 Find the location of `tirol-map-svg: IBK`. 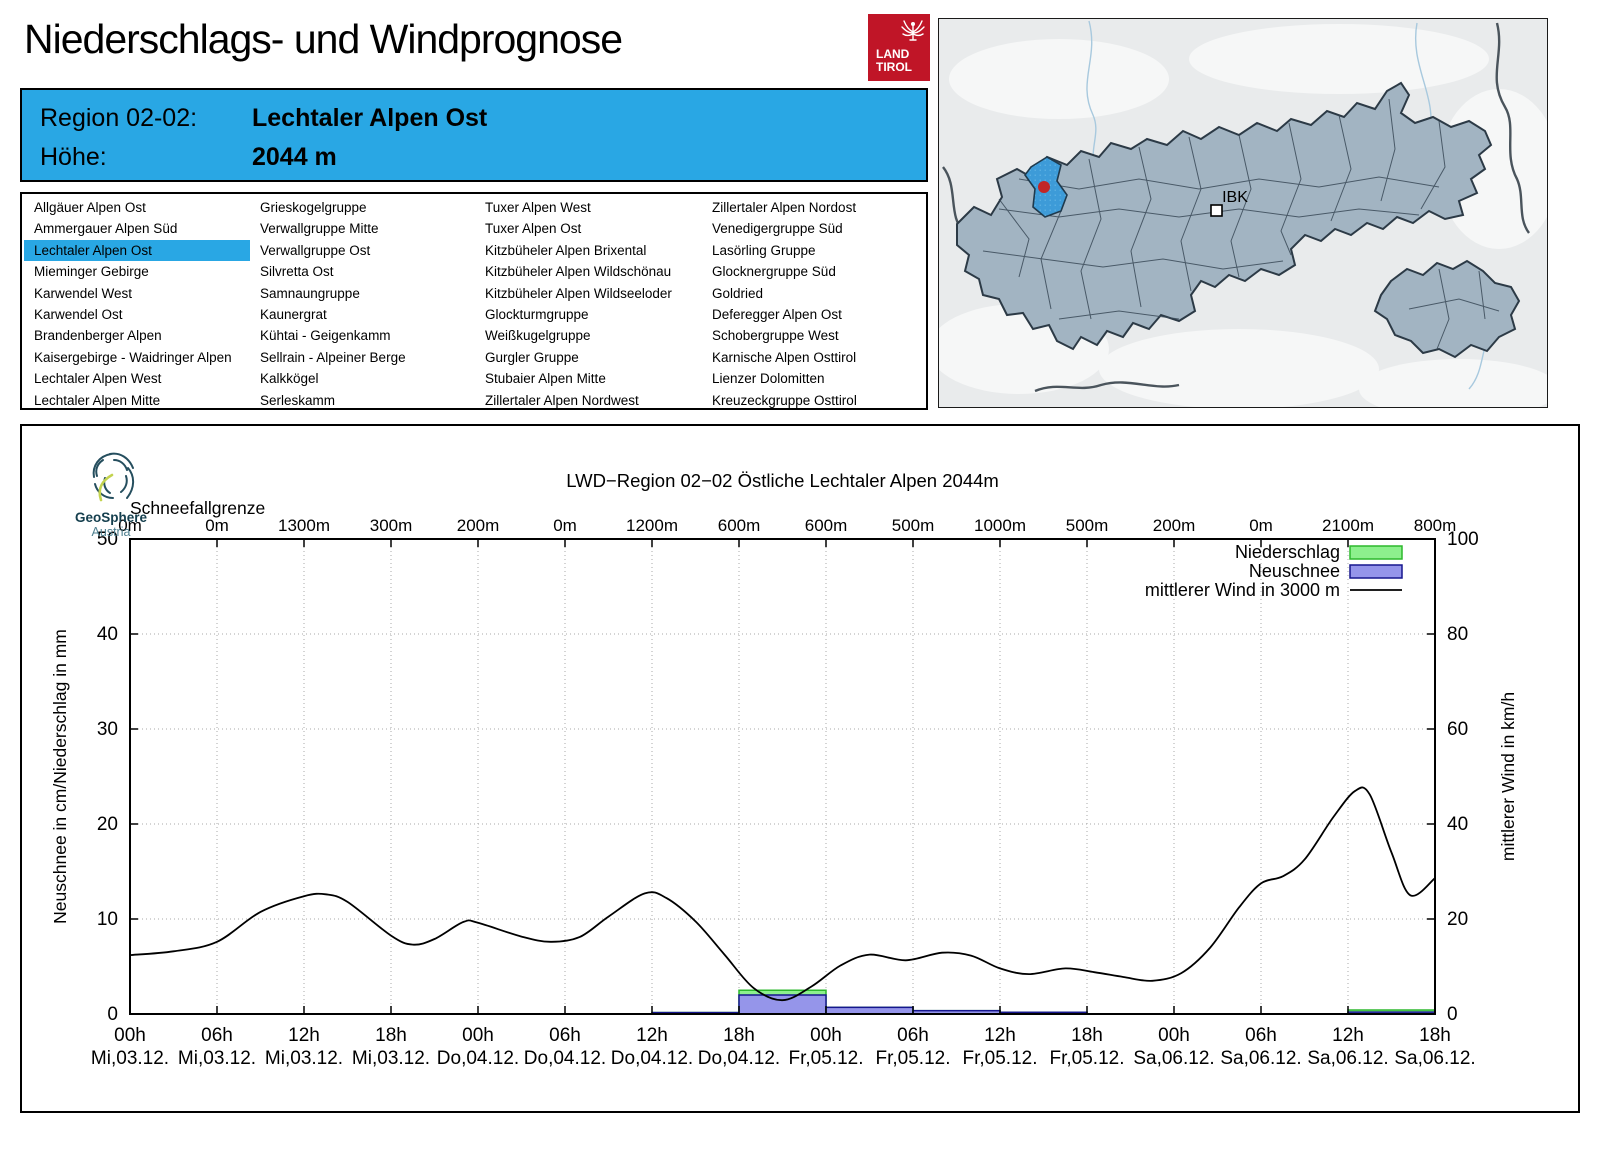

tirol-map-svg: IBK is located at coordinates (1244, 219).